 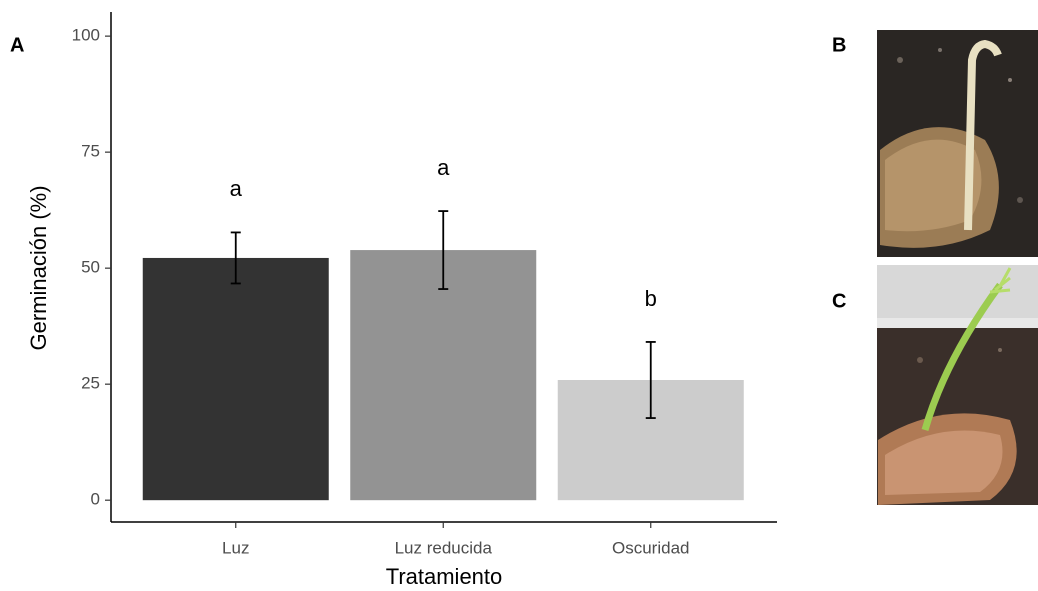 What do you see at coordinates (90, 383) in the screenshot?
I see `y-tick-label: 25` at bounding box center [90, 383].